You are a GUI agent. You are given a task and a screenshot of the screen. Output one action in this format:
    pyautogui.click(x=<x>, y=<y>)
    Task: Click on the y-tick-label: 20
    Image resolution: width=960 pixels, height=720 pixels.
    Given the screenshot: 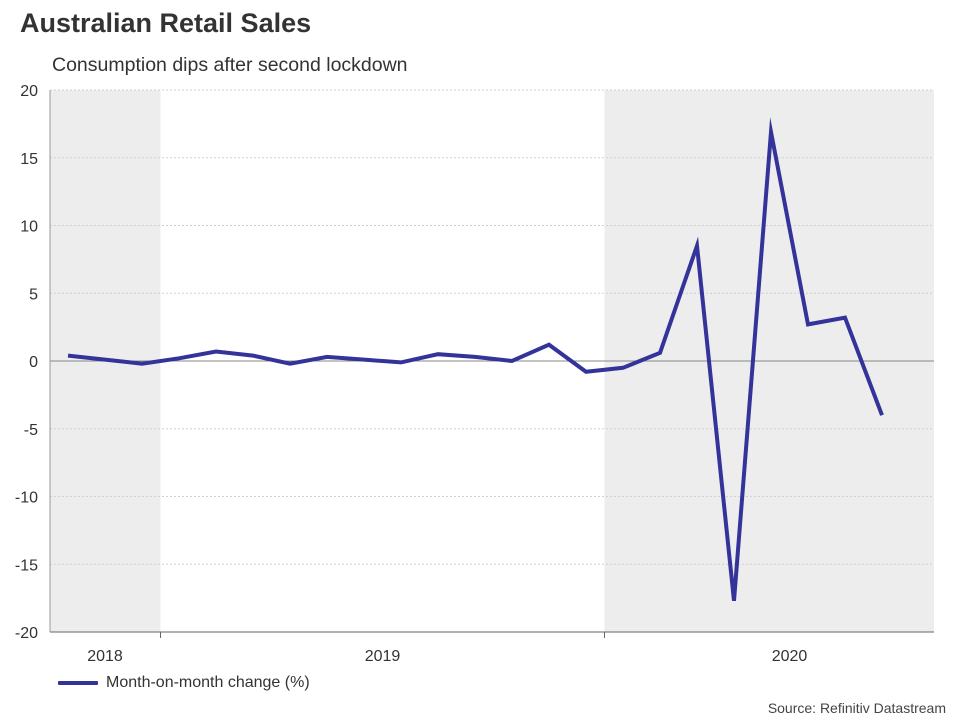 What is the action you would take?
    pyautogui.click(x=29, y=91)
    